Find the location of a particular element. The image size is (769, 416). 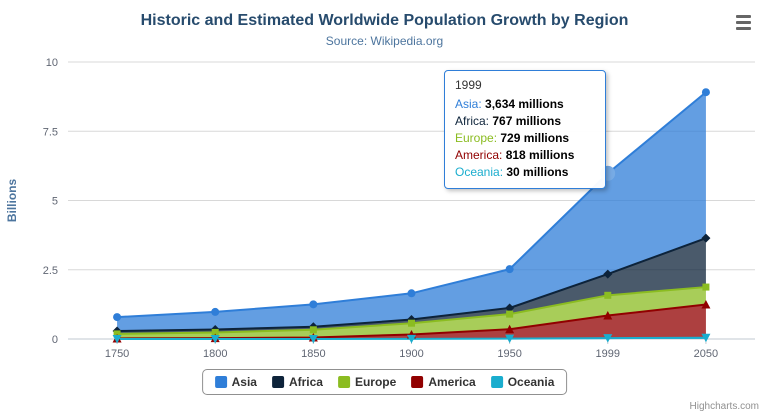

tooltip-row-africa: Africa: 767 millions is located at coordinates (525, 121).